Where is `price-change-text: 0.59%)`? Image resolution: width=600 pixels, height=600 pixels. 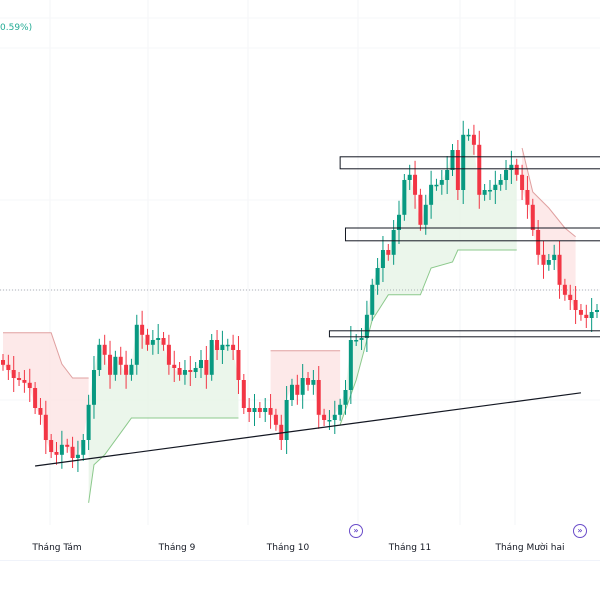
price-change-text: 0.59%) is located at coordinates (16, 28).